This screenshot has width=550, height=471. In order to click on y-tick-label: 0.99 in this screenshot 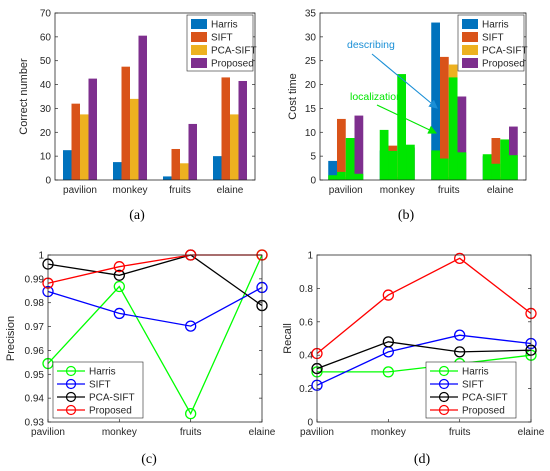, I will do `click(35, 279)`.